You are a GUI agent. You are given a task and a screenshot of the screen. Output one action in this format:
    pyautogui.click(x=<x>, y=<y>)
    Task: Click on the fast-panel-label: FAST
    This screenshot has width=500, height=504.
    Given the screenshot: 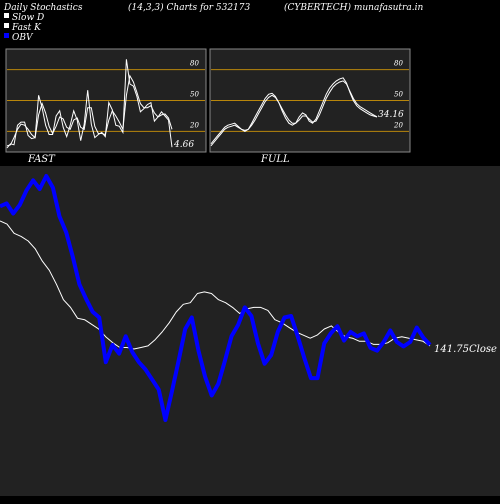 What is the action you would take?
    pyautogui.click(x=41, y=159)
    